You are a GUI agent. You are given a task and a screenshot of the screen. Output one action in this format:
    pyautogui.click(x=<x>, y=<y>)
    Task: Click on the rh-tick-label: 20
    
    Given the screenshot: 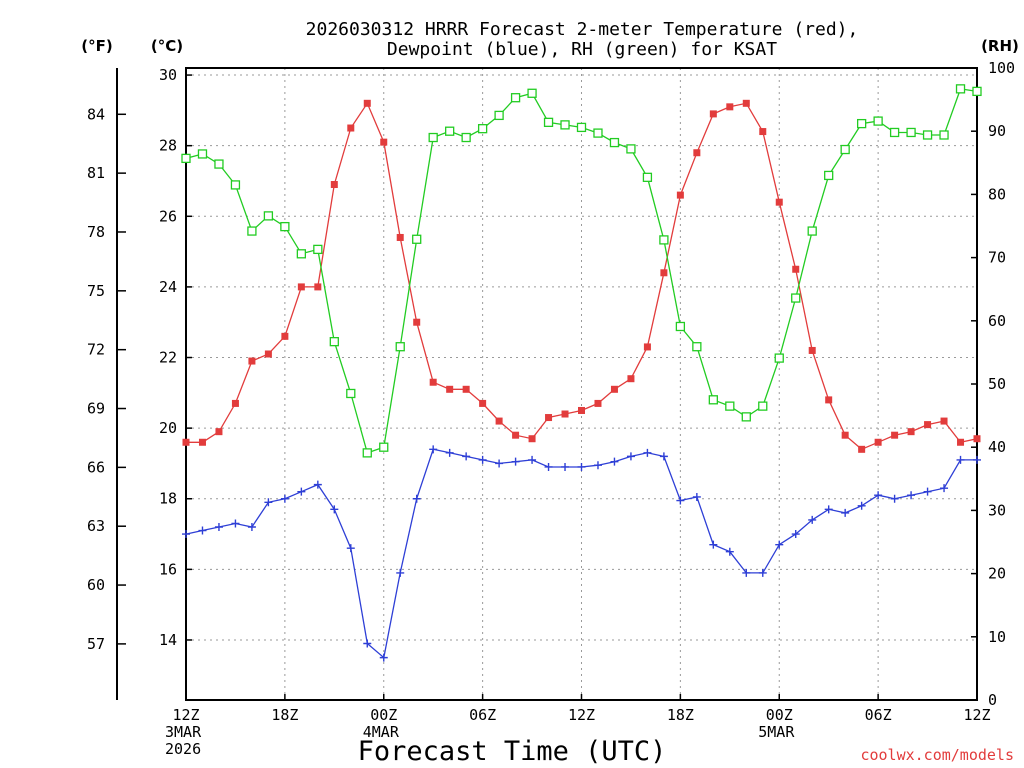 What is the action you would take?
    pyautogui.click(x=997, y=574)
    